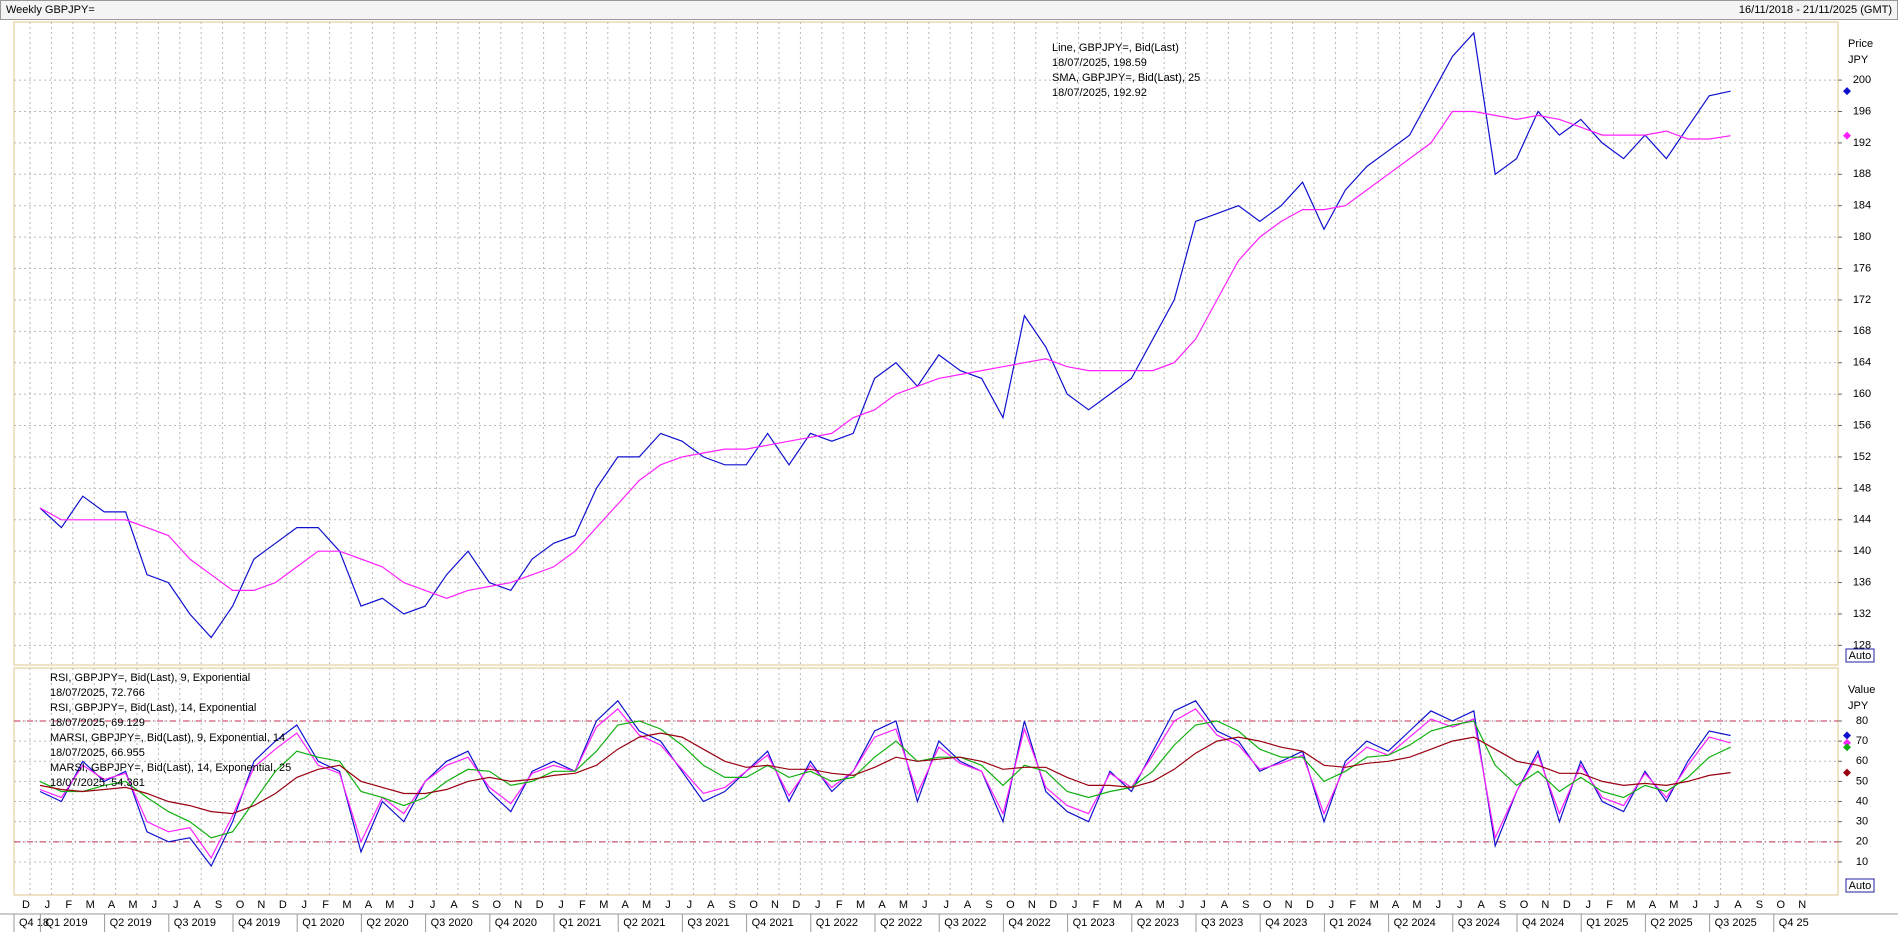  I want to click on x-quarter-label: Q4 25, so click(1794, 923).